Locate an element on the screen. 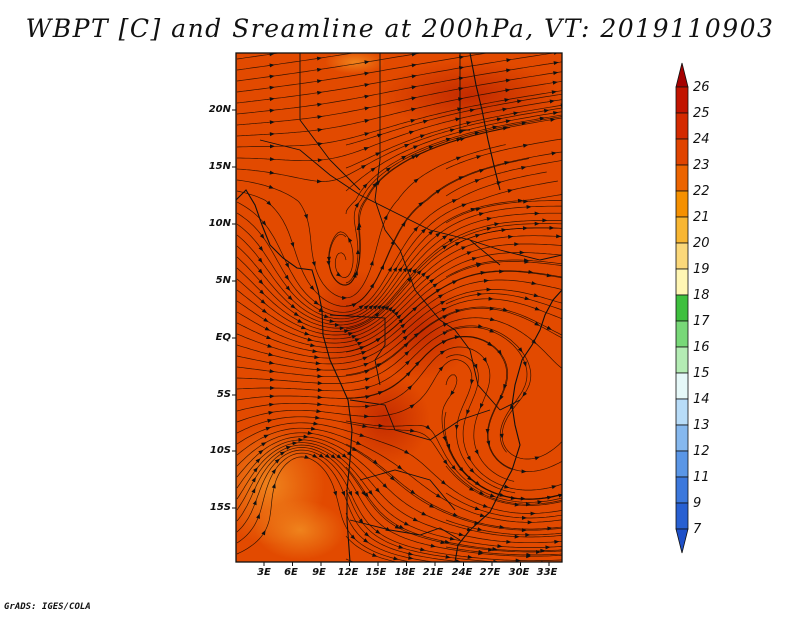 This screenshot has height=618, width=800. lon-label-21e: 21E is located at coordinates (433, 572).